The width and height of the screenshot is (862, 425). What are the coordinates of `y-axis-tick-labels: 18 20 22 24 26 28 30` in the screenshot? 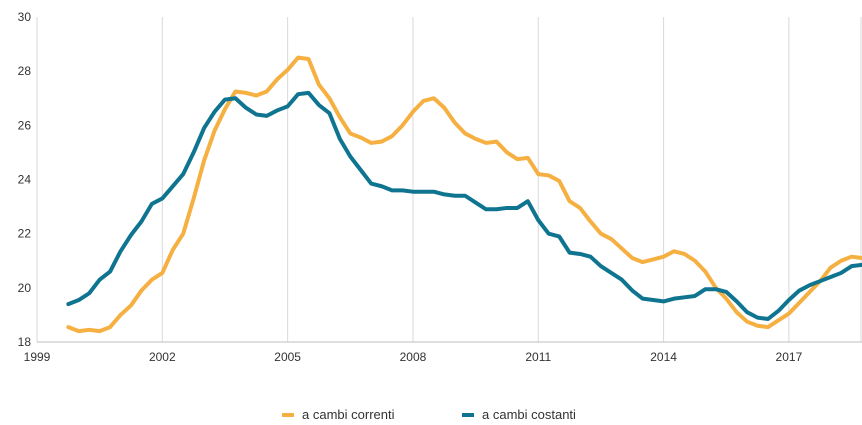 It's located at (25, 179).